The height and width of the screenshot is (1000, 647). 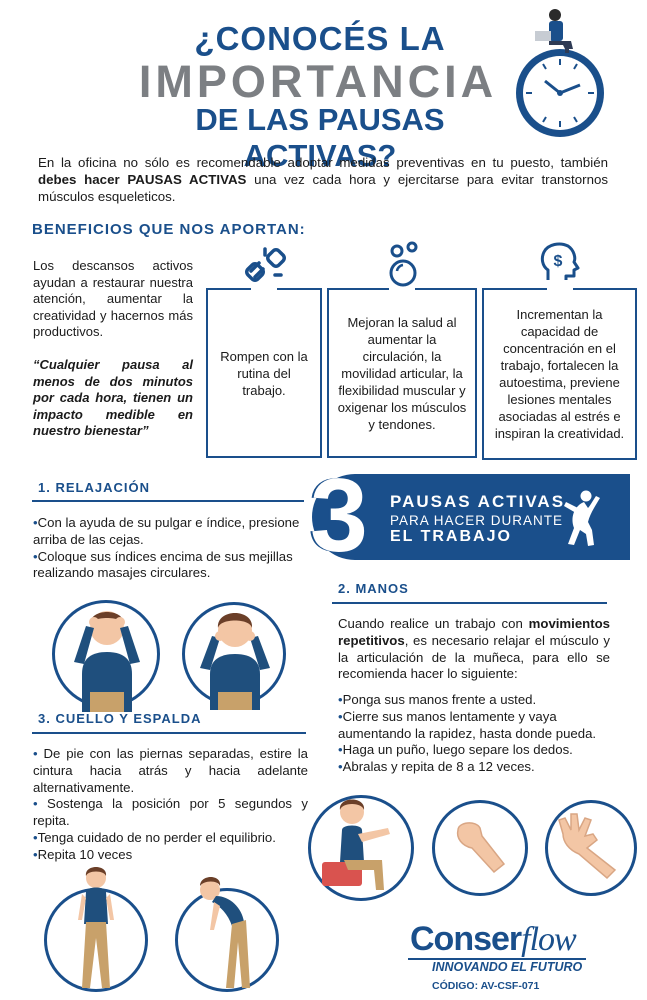 I want to click on woman-massaging-cheeks-illustration, so click(x=235, y=661).